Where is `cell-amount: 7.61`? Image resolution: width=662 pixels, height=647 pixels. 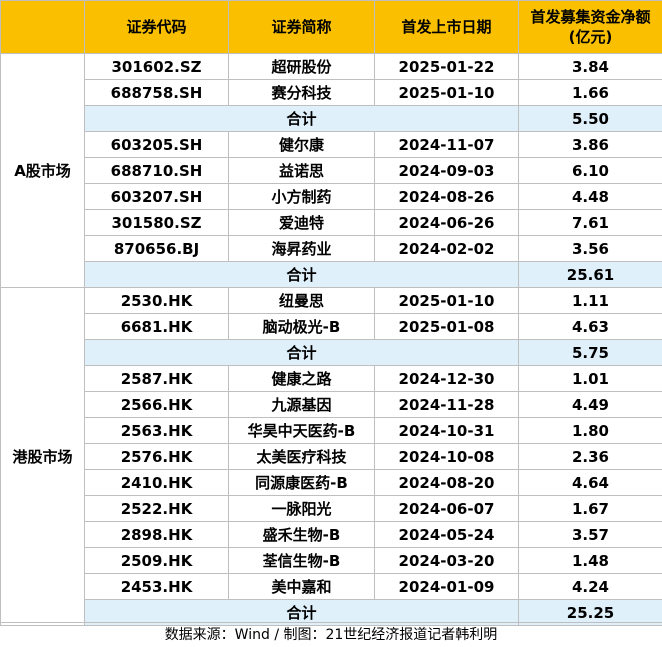 cell-amount: 7.61 is located at coordinates (590, 223).